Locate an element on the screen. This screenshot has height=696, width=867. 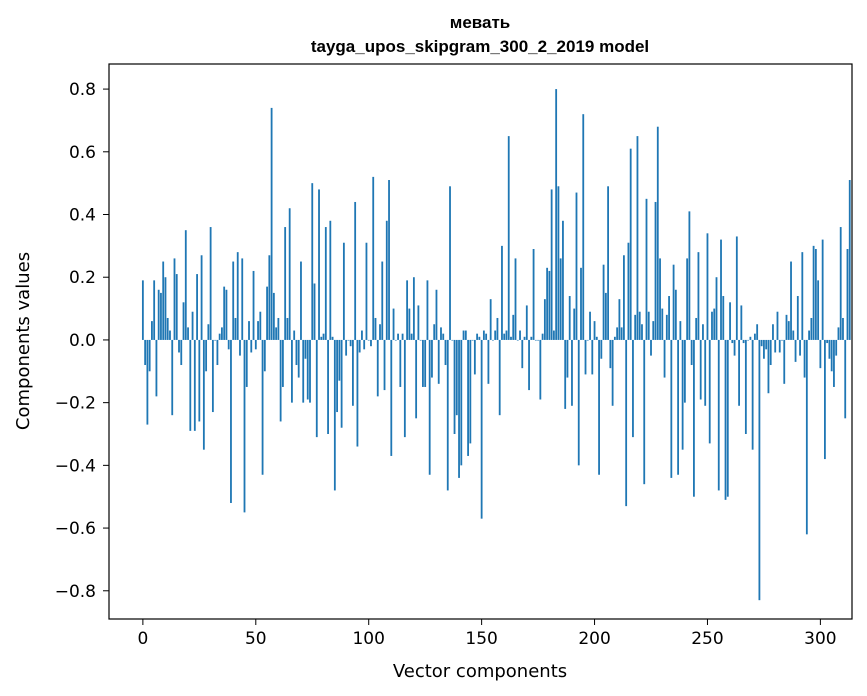
x-tick-label: 150 is located at coordinates (481, 639).